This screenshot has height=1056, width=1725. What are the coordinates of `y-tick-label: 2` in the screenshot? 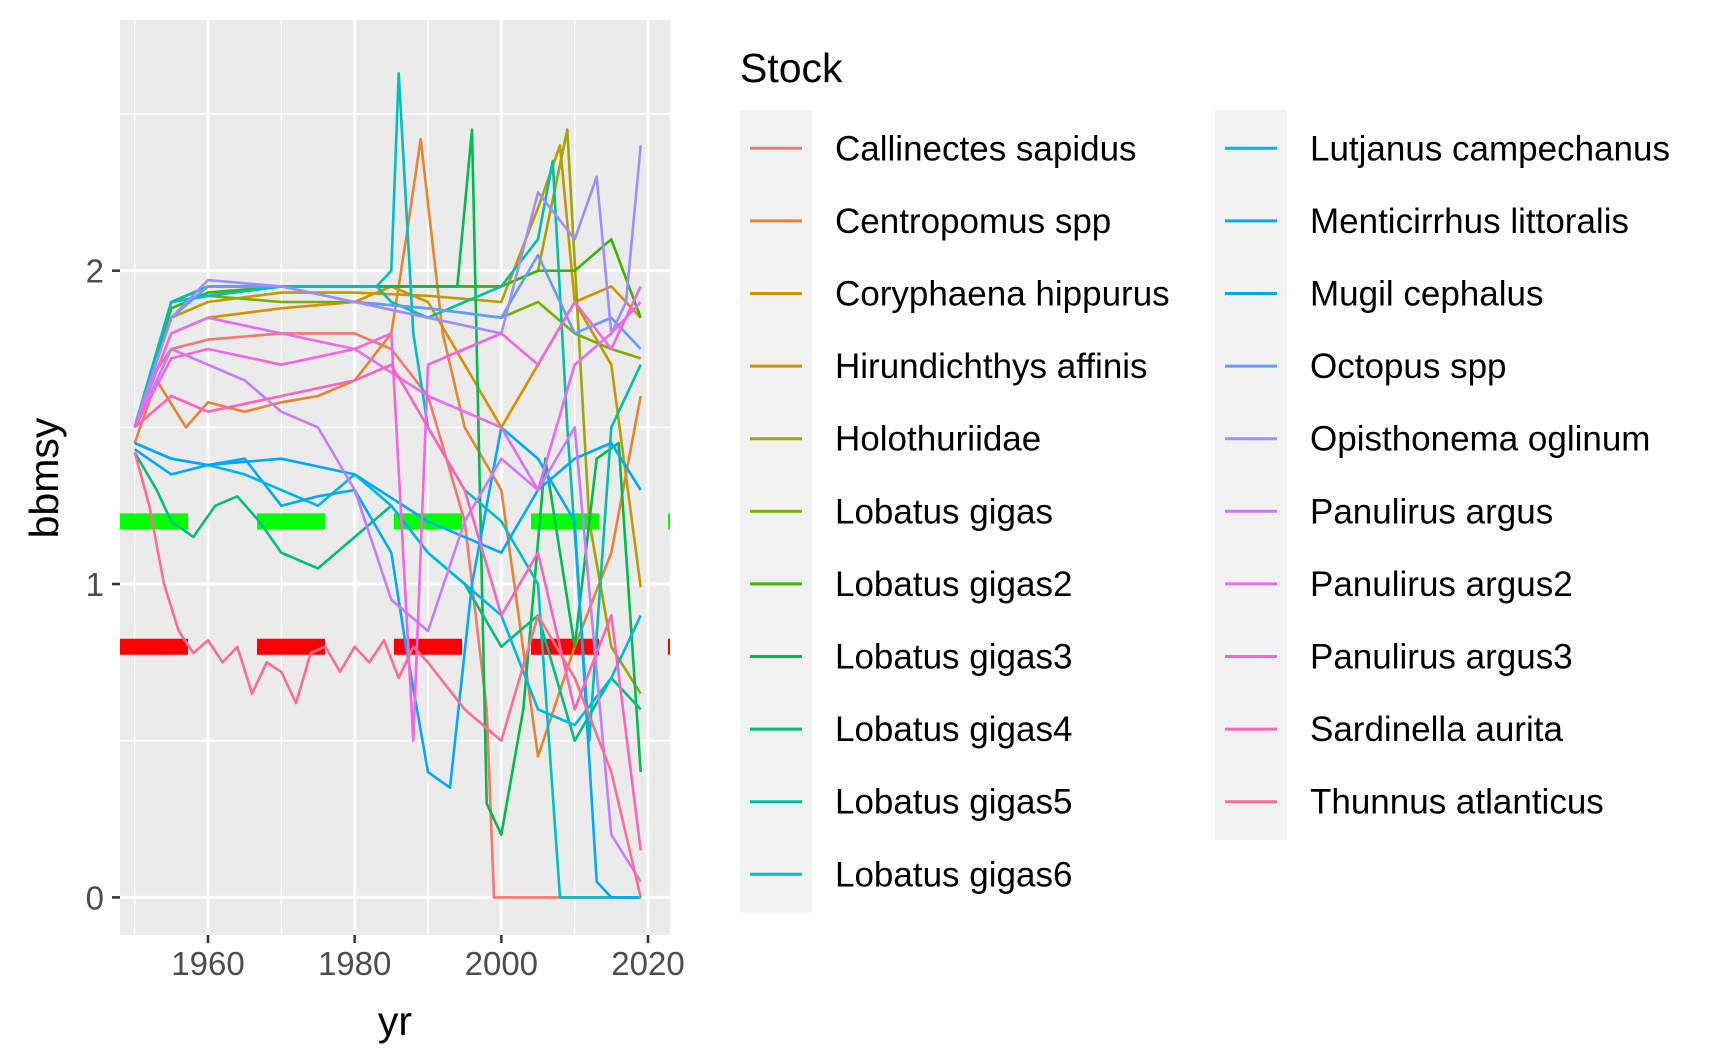 It's located at (95, 271).